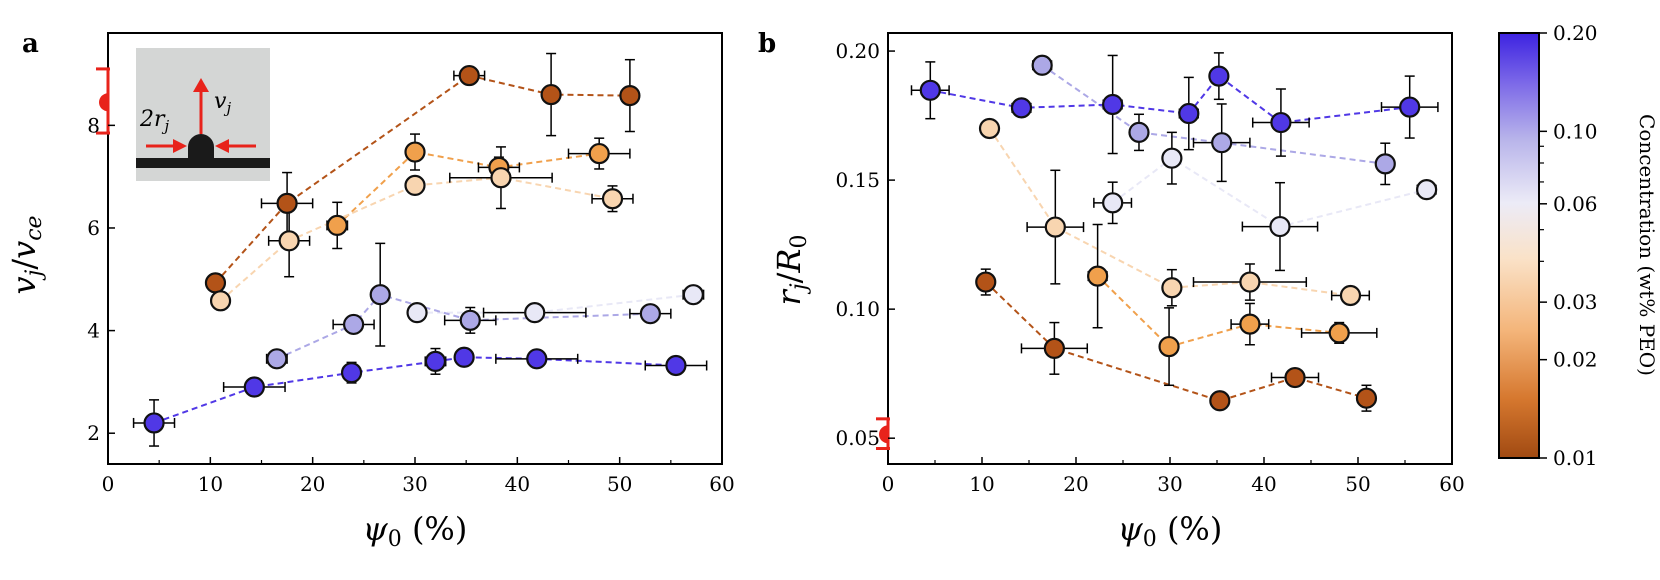 Image resolution: width=1660 pixels, height=580 pixels. What do you see at coordinates (857, 309) in the screenshot?
I see `y-tick-label: 0.10` at bounding box center [857, 309].